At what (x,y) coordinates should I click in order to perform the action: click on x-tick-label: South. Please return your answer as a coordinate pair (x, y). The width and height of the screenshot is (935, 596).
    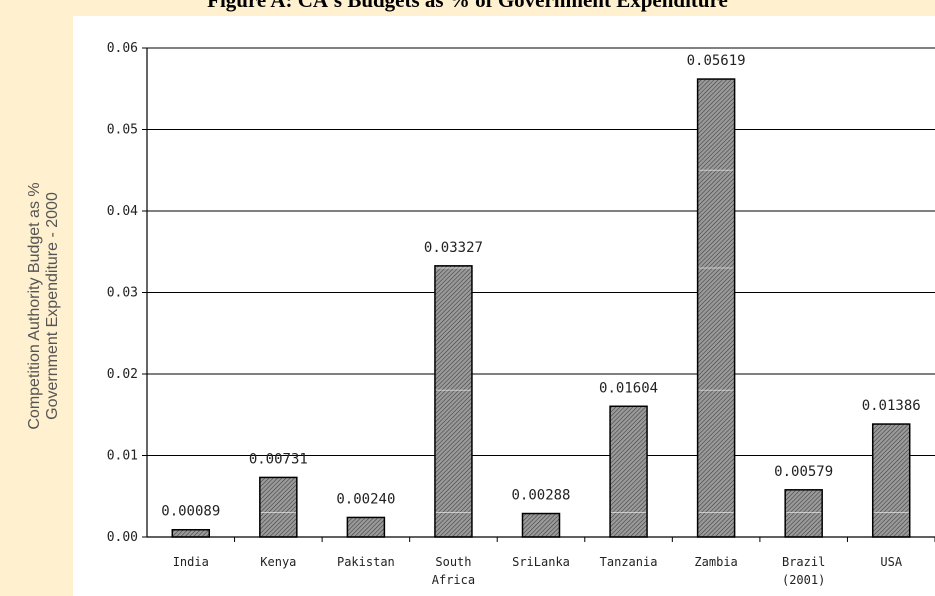
    Looking at the image, I should click on (453, 562).